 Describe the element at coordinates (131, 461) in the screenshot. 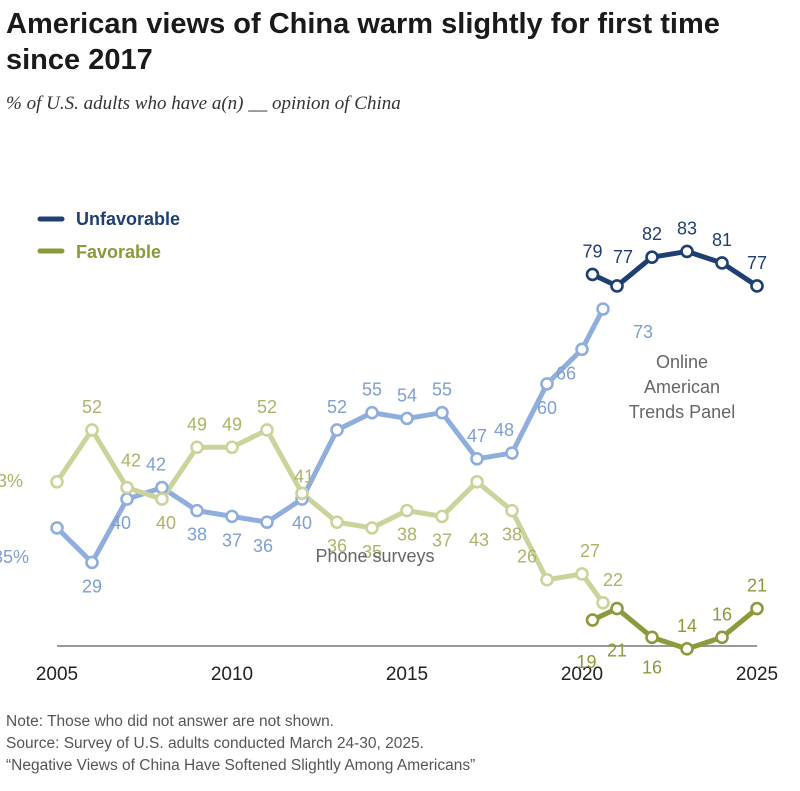

I see `data-label-favorable-phone: 42` at that location.